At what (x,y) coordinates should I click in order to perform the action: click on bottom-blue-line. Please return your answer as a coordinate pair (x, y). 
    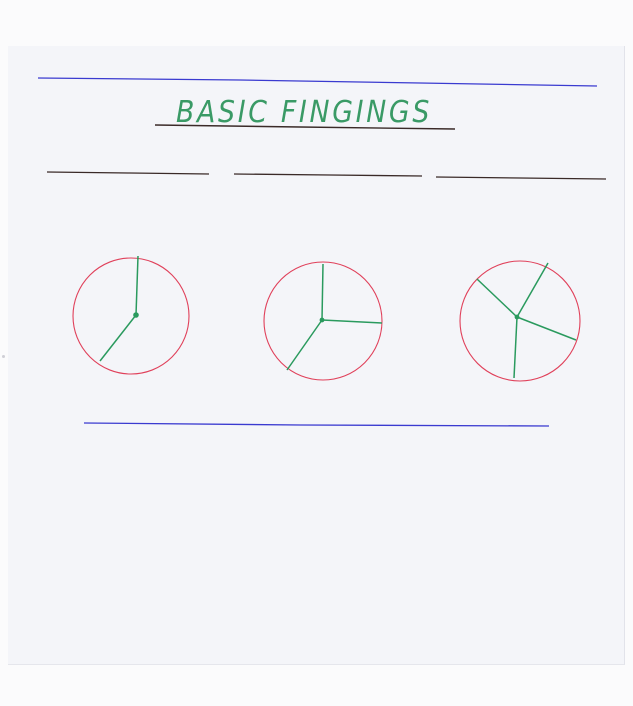
    Looking at the image, I should click on (316, 424).